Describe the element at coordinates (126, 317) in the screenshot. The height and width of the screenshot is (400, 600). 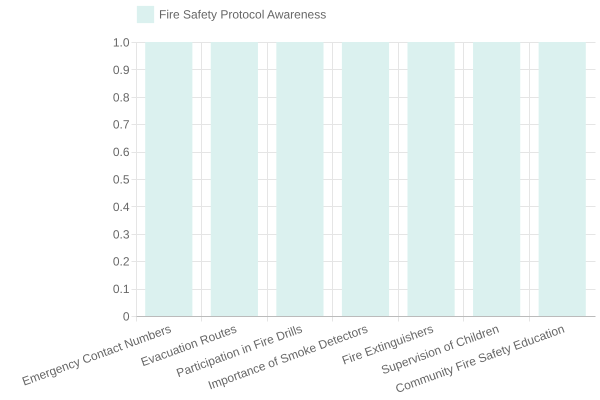
I see `y-tick-label: 0` at that location.